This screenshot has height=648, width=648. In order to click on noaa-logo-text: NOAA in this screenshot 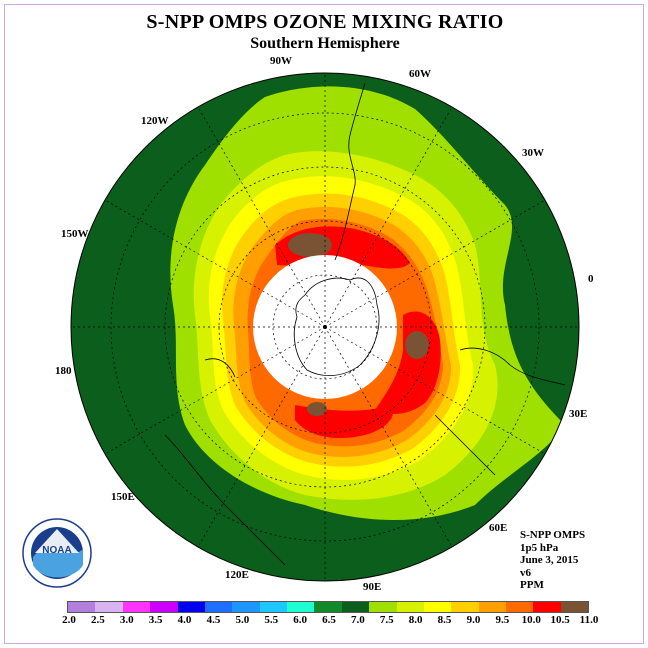, I will do `click(56, 550)`.